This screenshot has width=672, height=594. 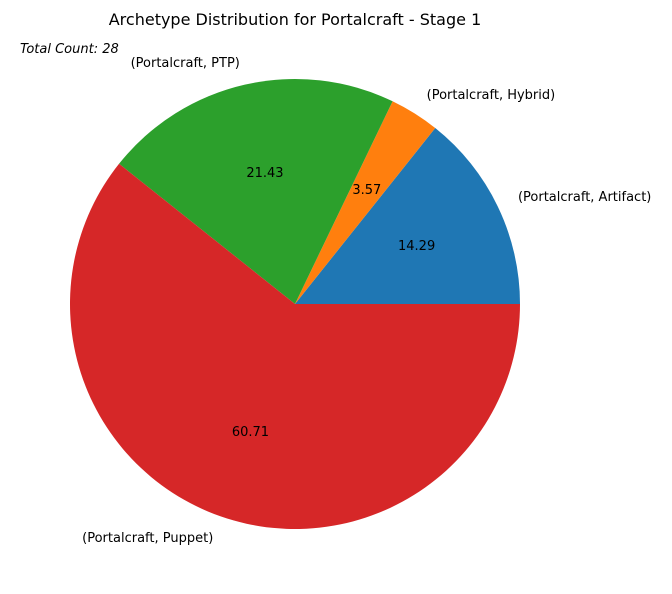 What do you see at coordinates (366, 190) in the screenshot?
I see `slice-value-label: 3.57` at bounding box center [366, 190].